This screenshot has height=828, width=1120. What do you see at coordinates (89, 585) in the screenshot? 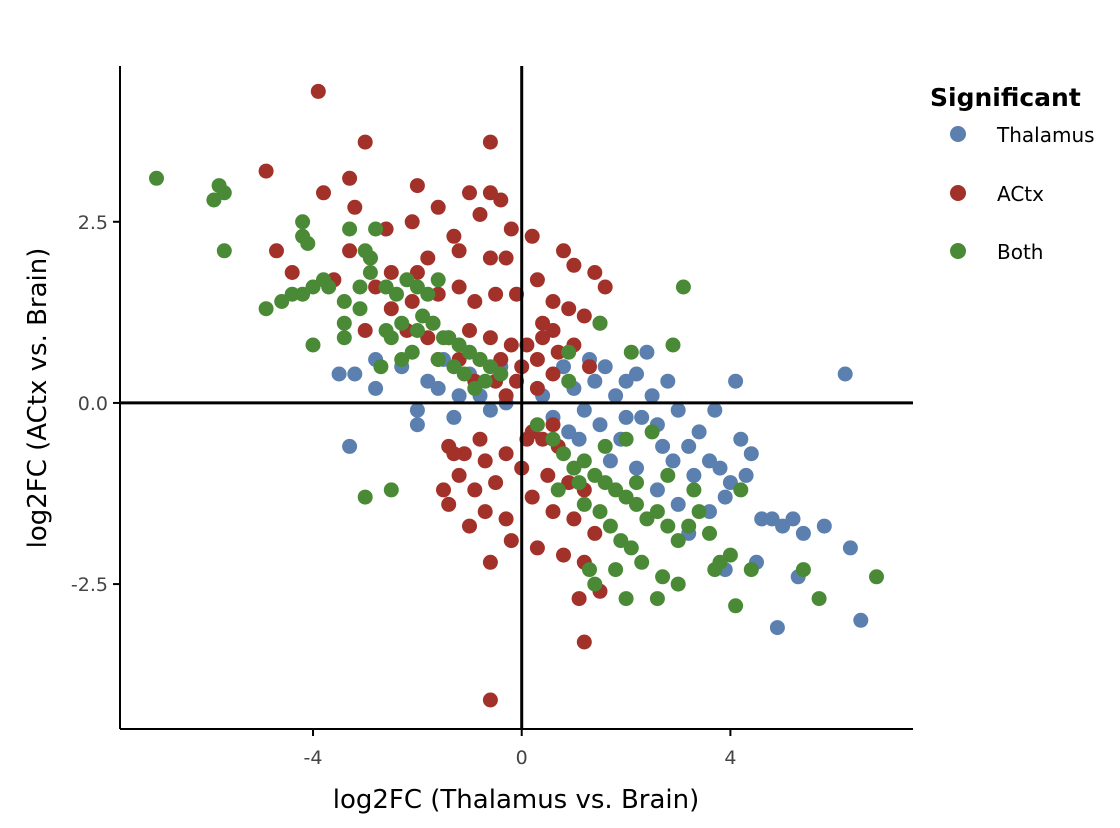
I see `y-tick-label: -2.5` at bounding box center [89, 585].